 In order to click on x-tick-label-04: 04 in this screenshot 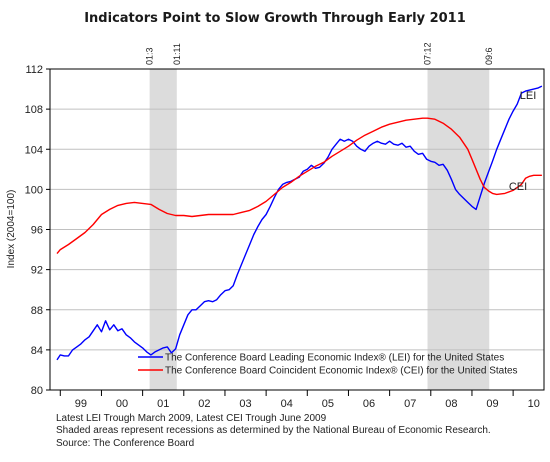, I will do `click(287, 404)`.